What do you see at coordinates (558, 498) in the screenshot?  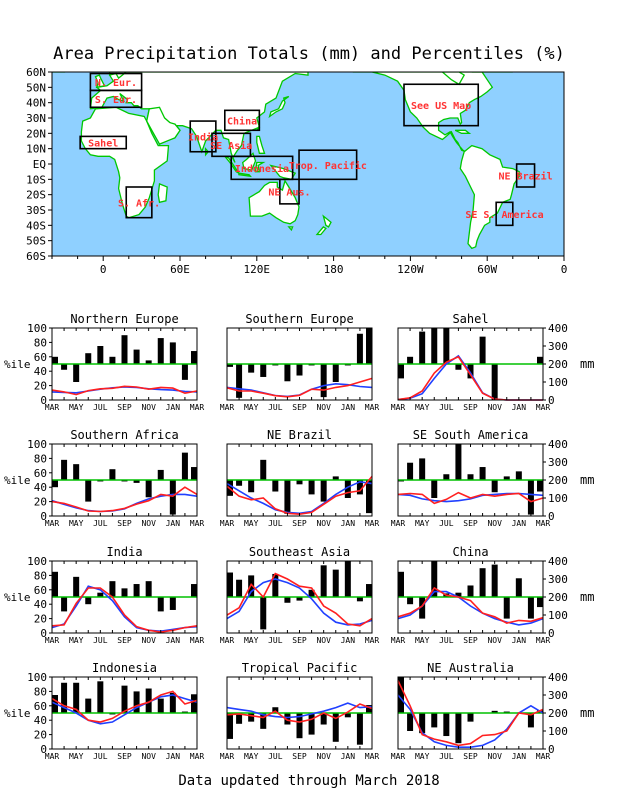 I see `mm-tick-label: 100` at bounding box center [558, 498].